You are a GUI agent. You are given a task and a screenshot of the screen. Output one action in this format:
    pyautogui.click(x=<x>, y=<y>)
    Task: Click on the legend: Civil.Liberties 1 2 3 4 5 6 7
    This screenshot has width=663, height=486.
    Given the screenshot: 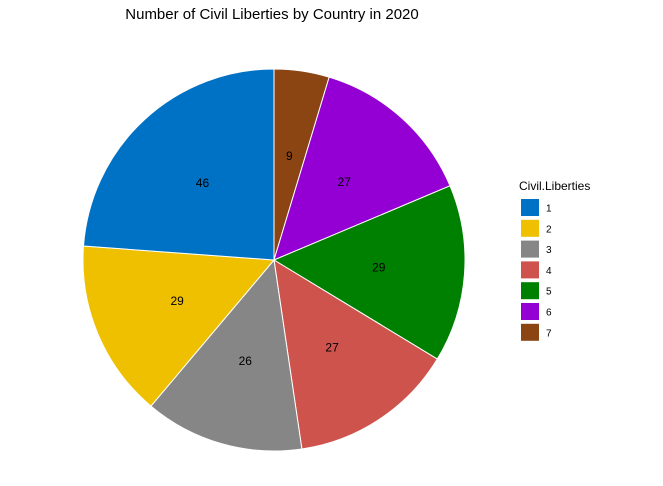 What is the action you would take?
    pyautogui.click(x=554, y=260)
    